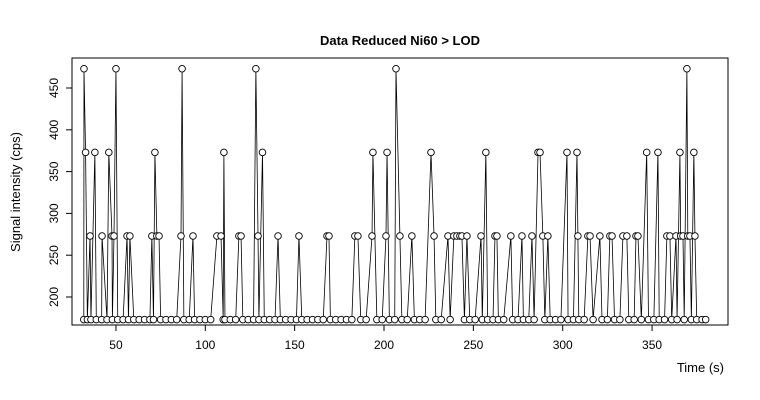  What do you see at coordinates (15, 192) in the screenshot?
I see `y-axis-label: Signal intensity (cps)` at bounding box center [15, 192].